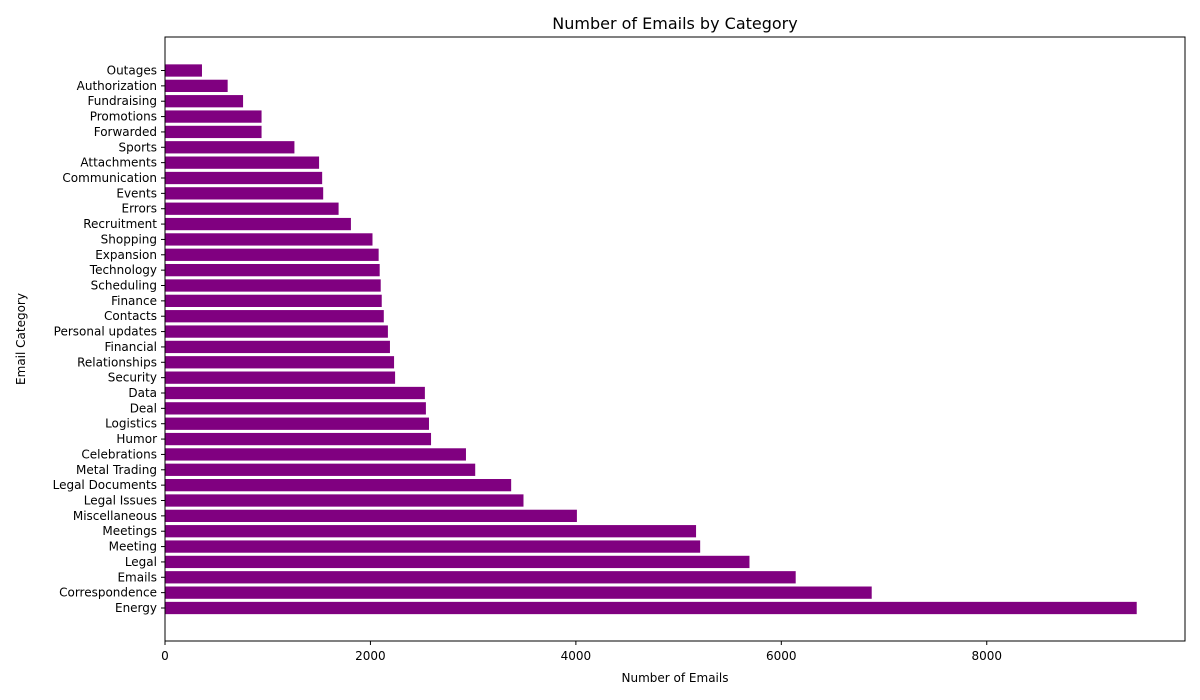 The width and height of the screenshot is (1200, 700). What do you see at coordinates (196, 85) in the screenshot?
I see `bar-authorization` at bounding box center [196, 85].